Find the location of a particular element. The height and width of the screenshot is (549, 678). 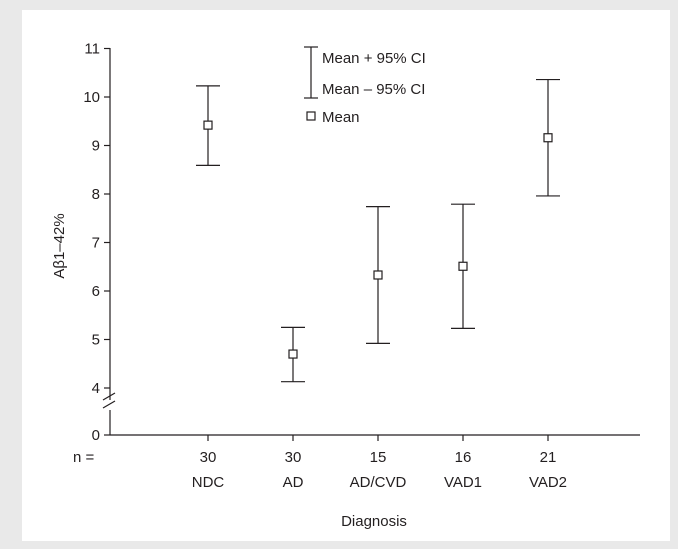

mean-marker-ad is located at coordinates (293, 354).